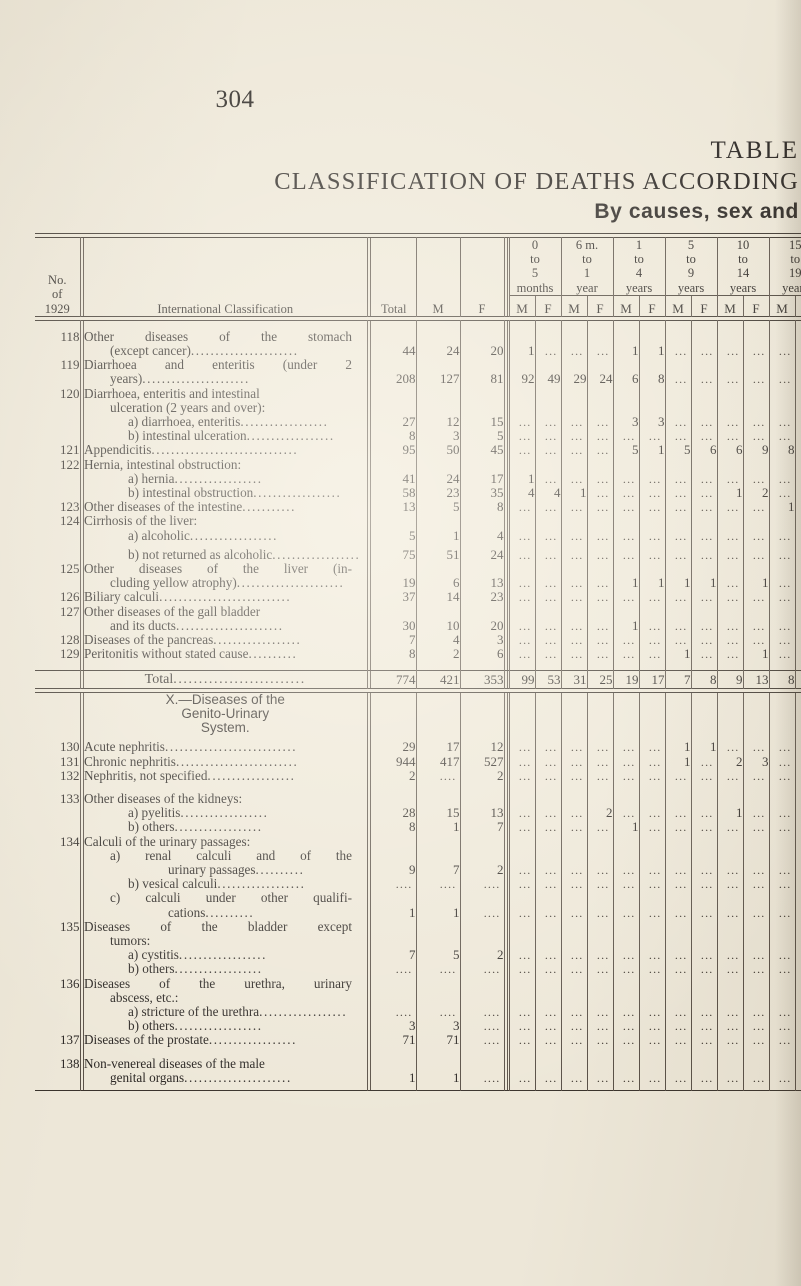  Describe the element at coordinates (696, 211) in the screenshot. I see `table-subtitle: By causes, sex and` at that location.